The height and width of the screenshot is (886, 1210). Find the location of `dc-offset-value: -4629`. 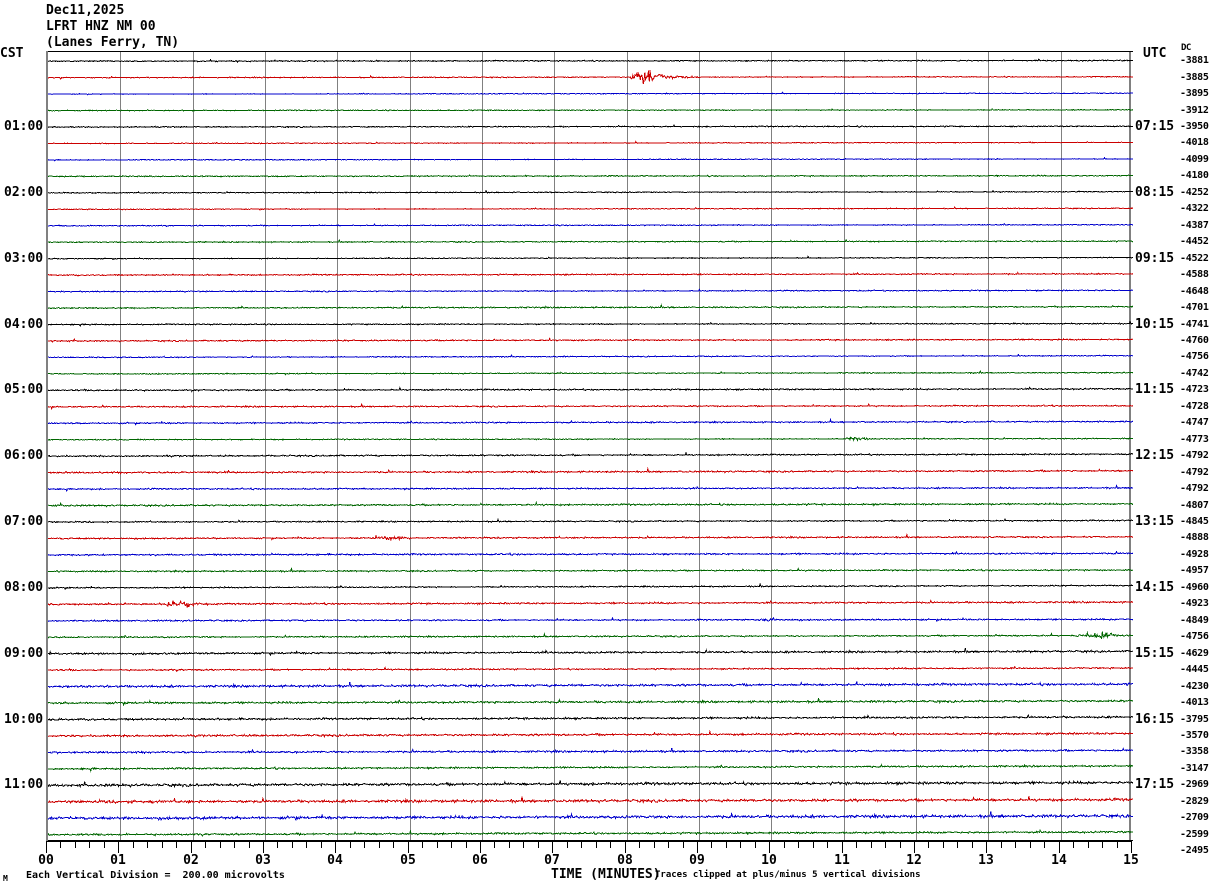

dc-offset-value: -4629 is located at coordinates (1194, 653).